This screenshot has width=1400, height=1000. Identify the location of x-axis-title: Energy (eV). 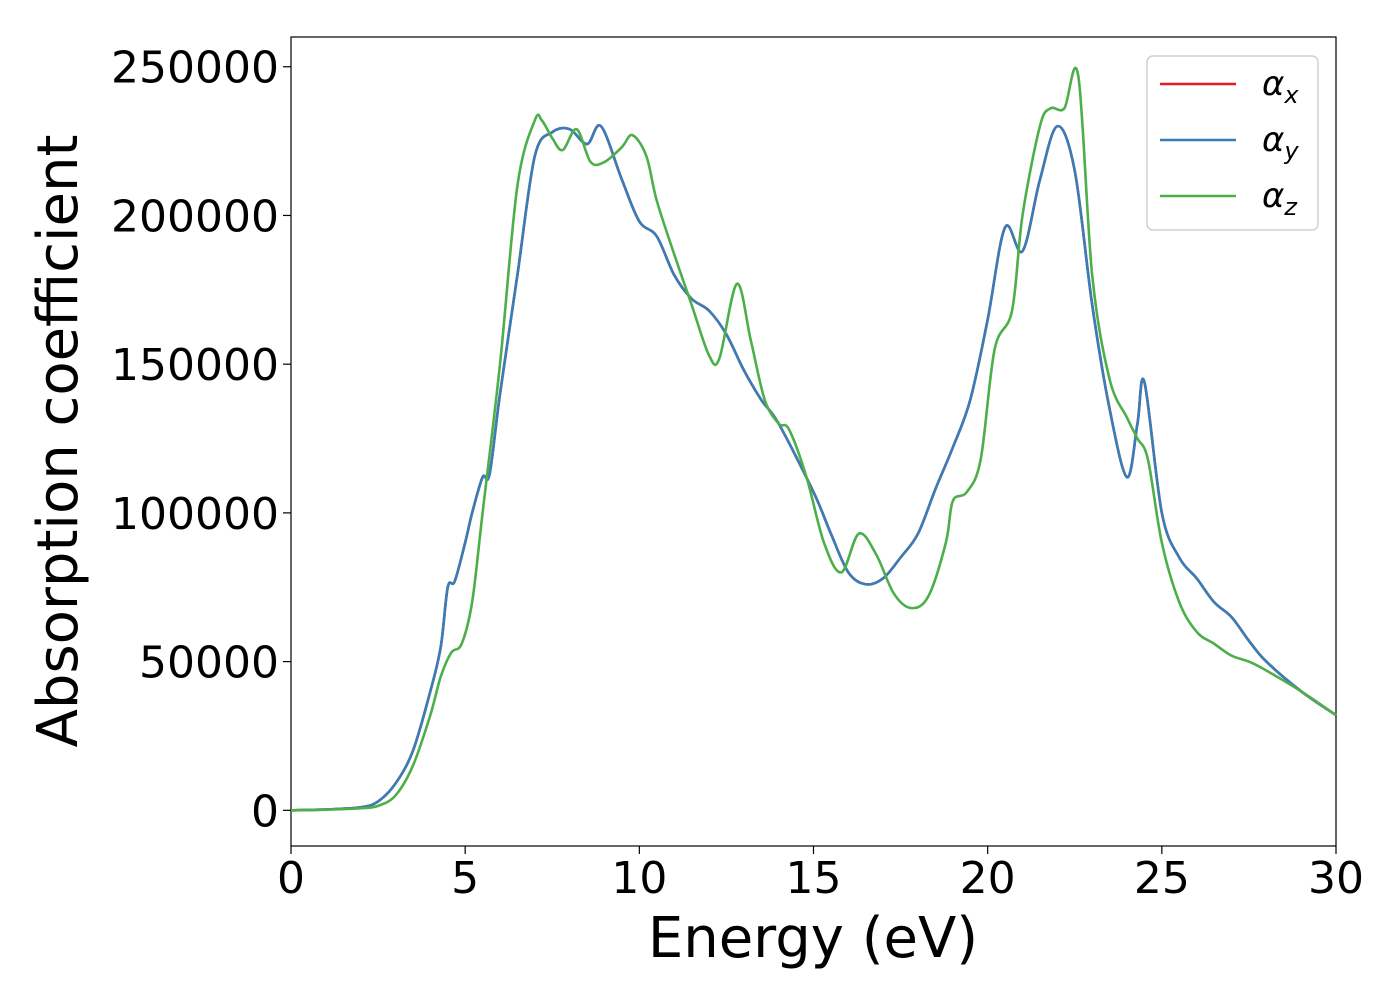
(813, 938).